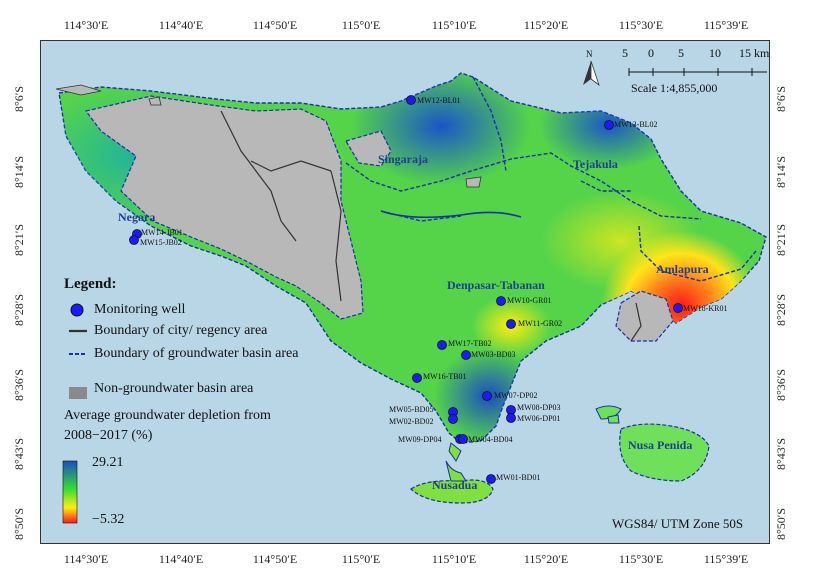 This screenshot has height=581, width=815. I want to click on lat-tick-right-4: 8°28′S, so click(781, 309).